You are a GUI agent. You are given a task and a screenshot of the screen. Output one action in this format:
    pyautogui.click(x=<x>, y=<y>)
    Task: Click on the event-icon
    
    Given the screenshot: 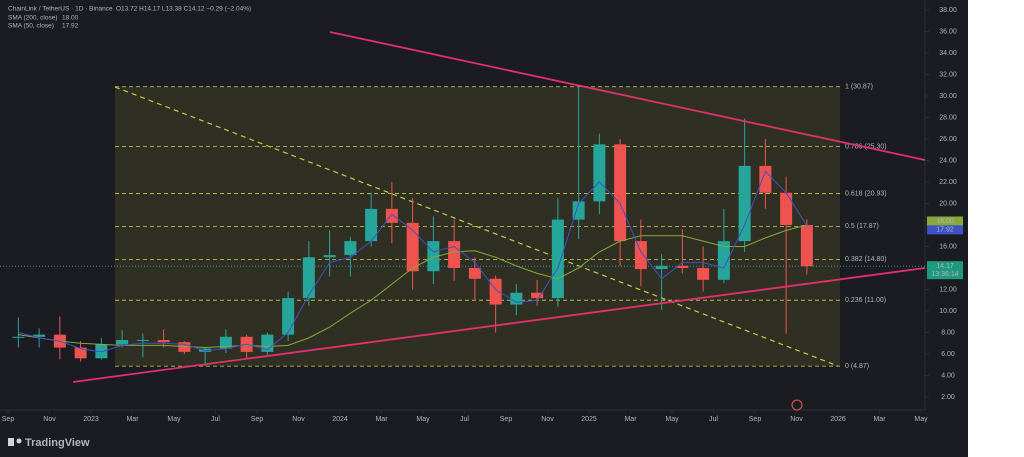 What is the action you would take?
    pyautogui.click(x=797, y=405)
    